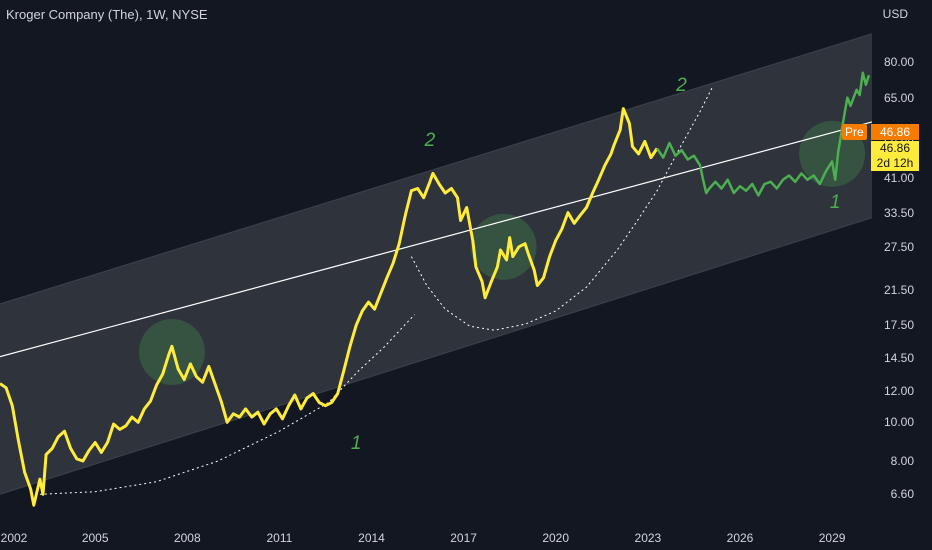 The height and width of the screenshot is (550, 932). I want to click on currency-label: USD, so click(895, 14).